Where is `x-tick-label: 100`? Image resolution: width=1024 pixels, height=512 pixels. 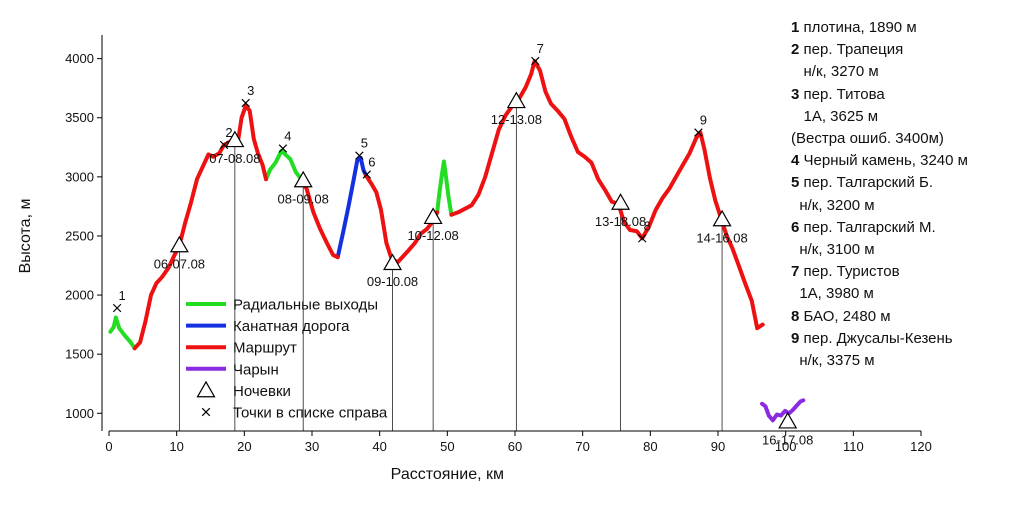
x-tick-label: 100 is located at coordinates (786, 446).